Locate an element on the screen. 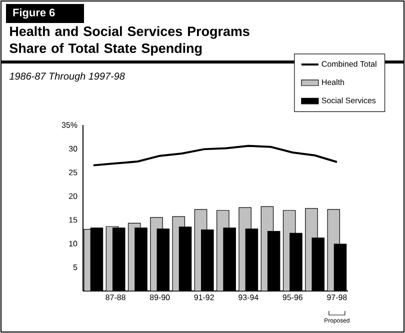 The width and height of the screenshot is (405, 333). caption: Figure 6 is located at coordinates (34, 13).